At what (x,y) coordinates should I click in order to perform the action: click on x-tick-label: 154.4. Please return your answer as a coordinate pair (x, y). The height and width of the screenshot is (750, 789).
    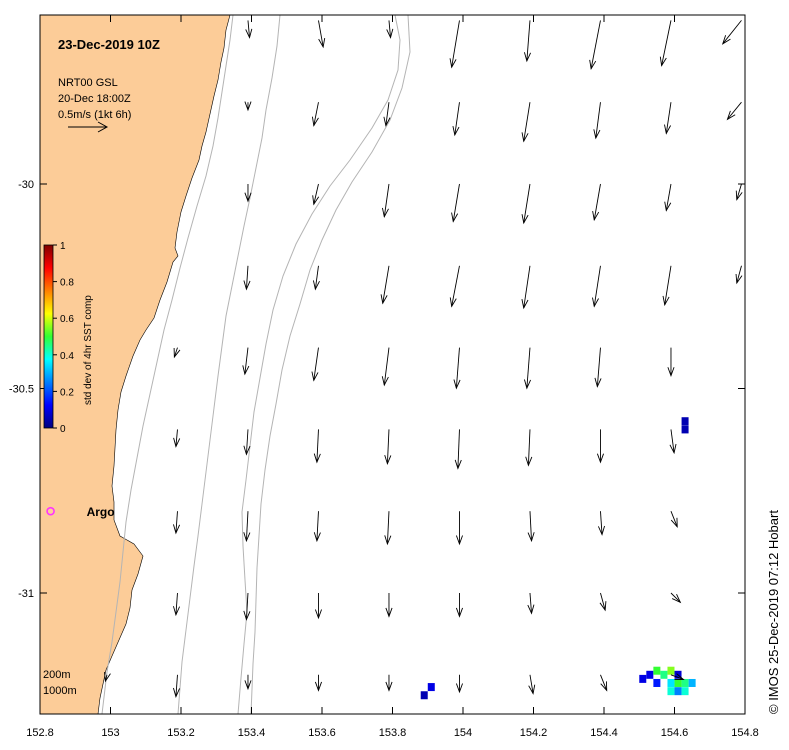
    Looking at the image, I should click on (604, 733).